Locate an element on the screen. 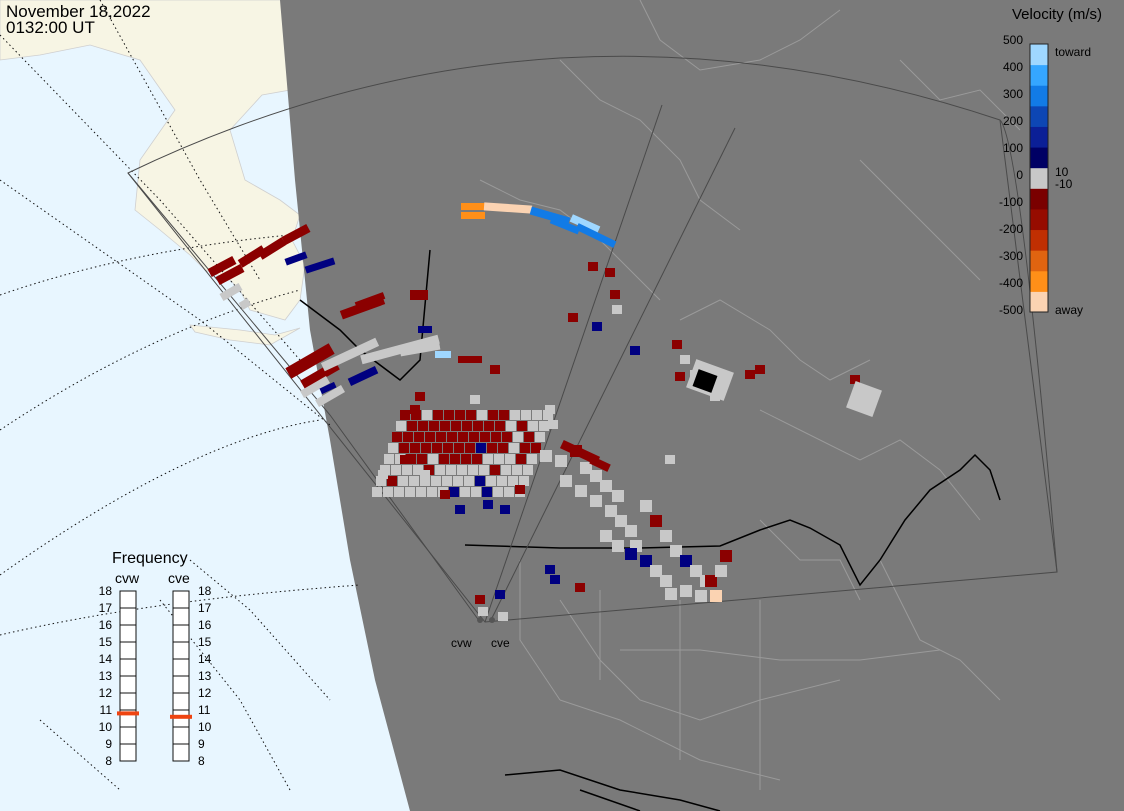  frequency-tick-right: 18 is located at coordinates (205, 591).